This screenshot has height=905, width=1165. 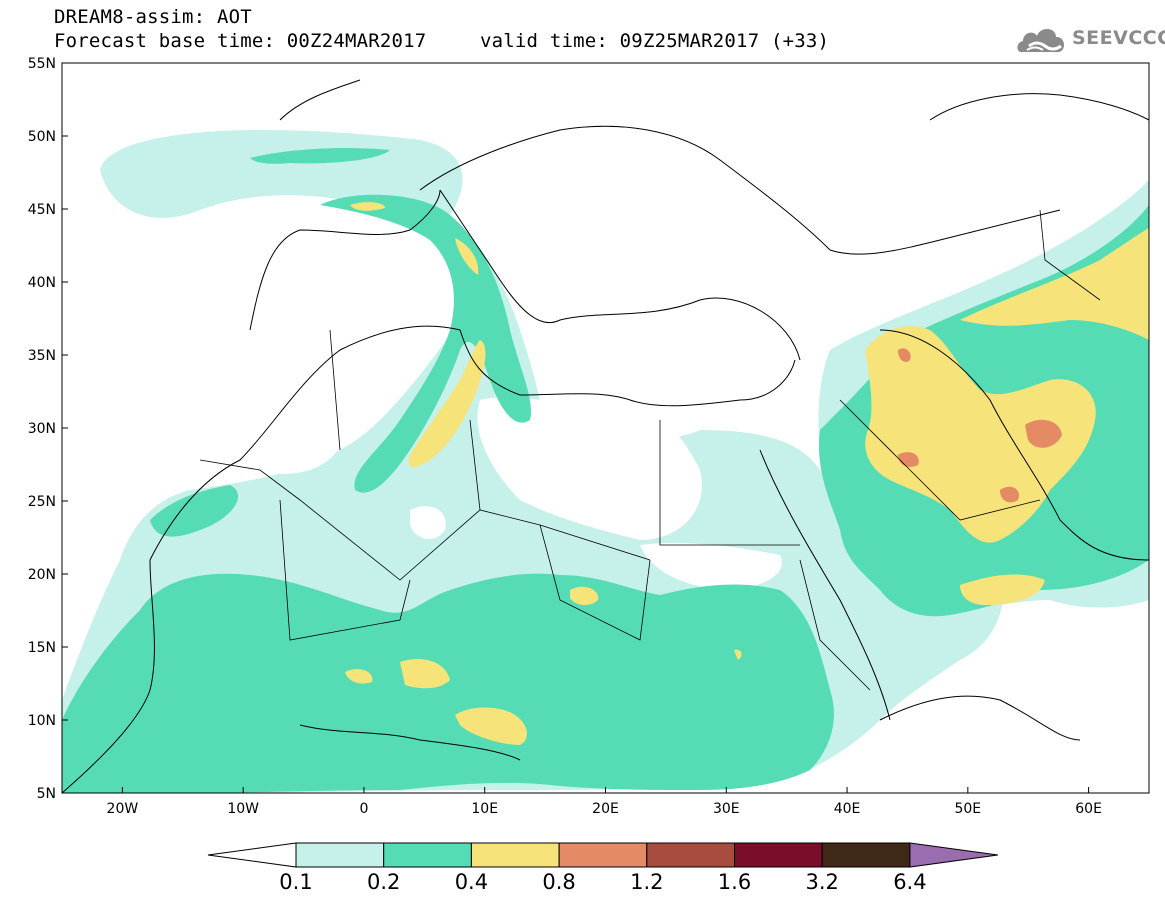 I want to click on colorbar-label: 0.1, so click(x=295, y=882).